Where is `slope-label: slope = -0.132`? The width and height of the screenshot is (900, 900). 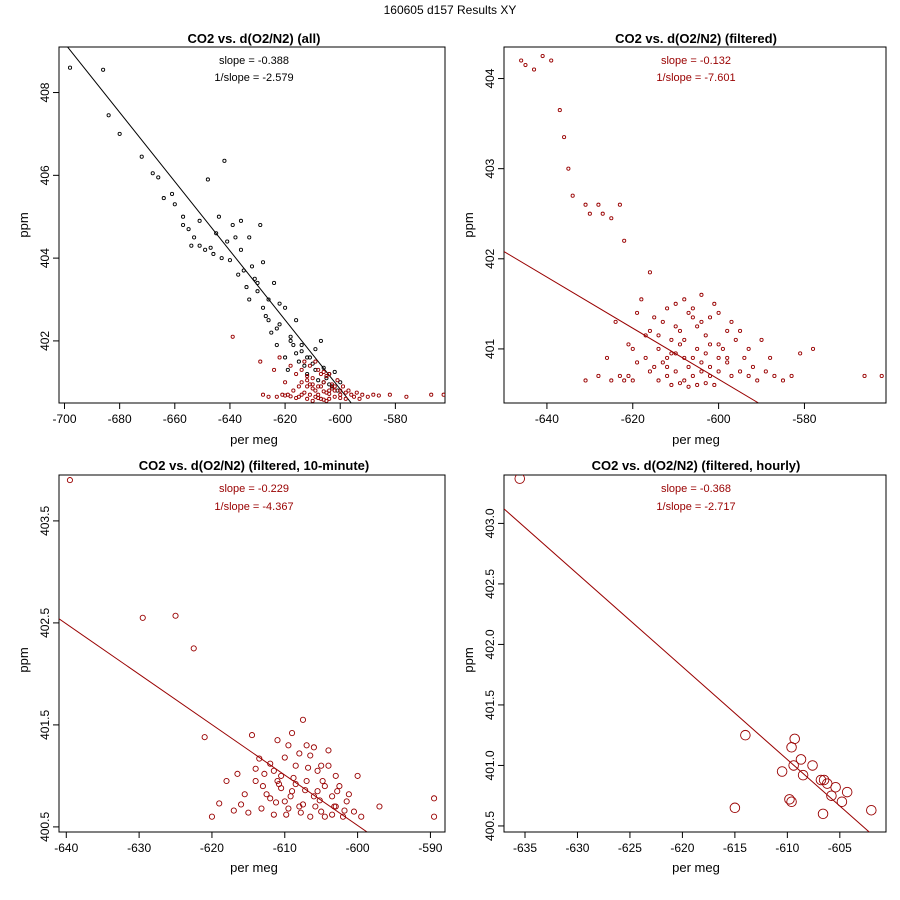 slope-label: slope = -0.132 is located at coordinates (696, 61).